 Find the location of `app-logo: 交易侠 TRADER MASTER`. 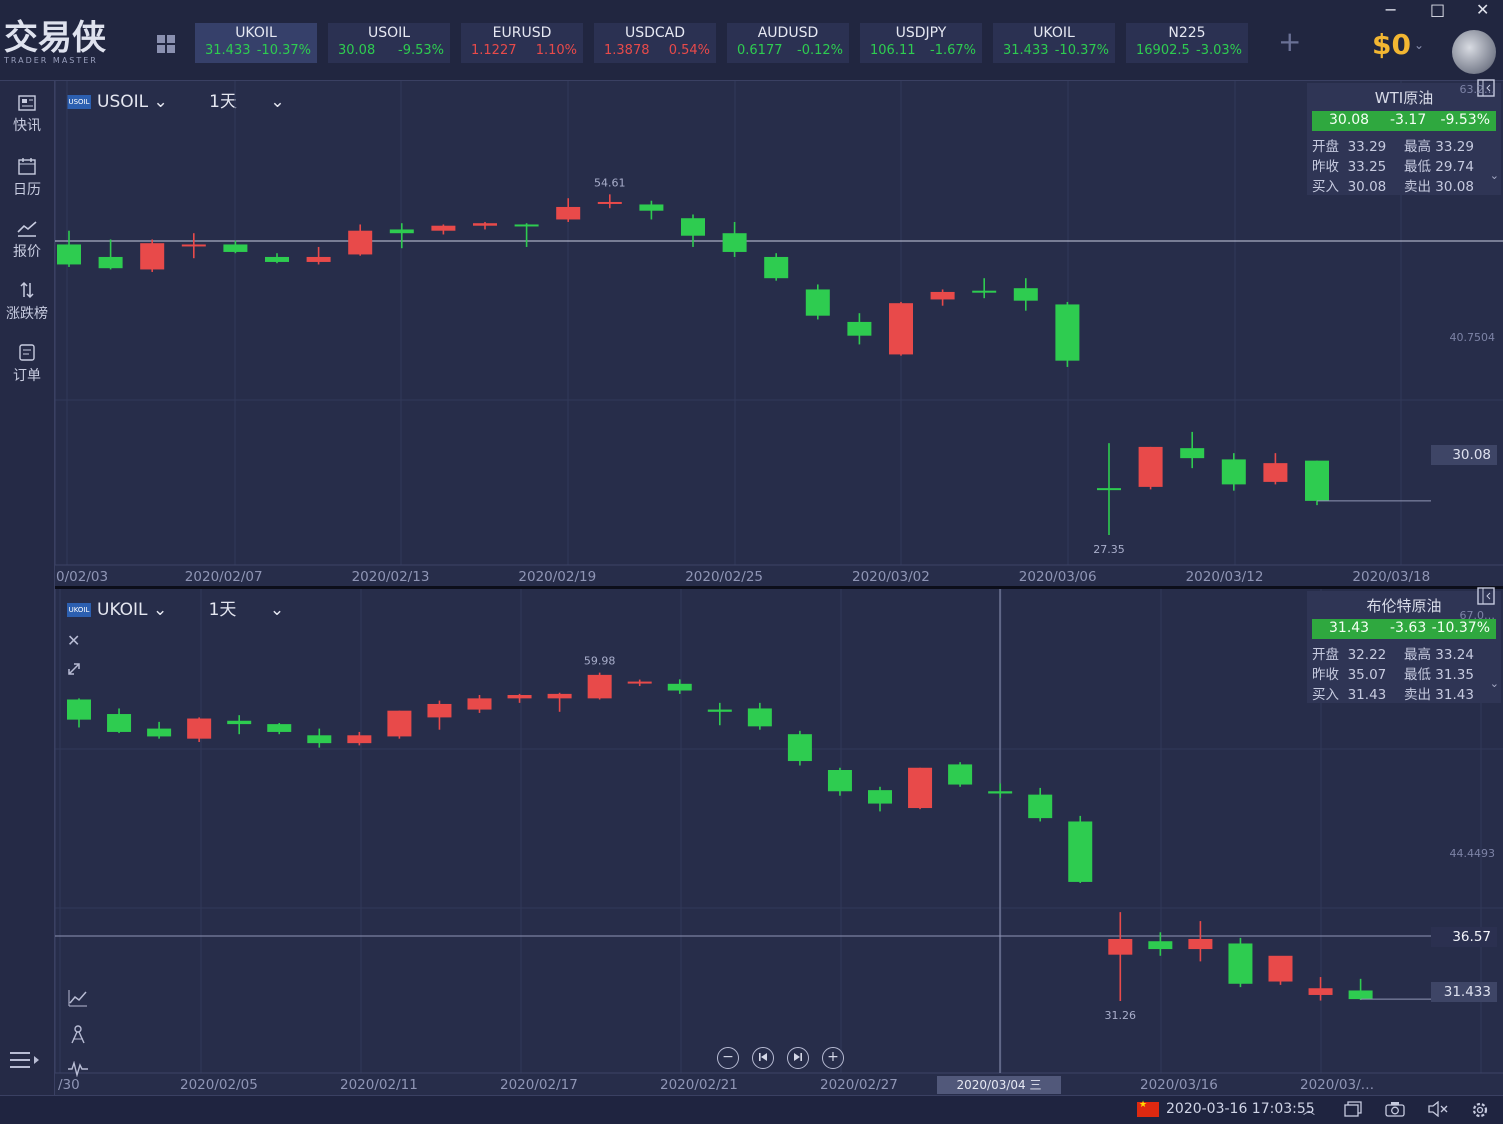

app-logo: 交易侠 TRADER MASTER is located at coordinates (66, 46).